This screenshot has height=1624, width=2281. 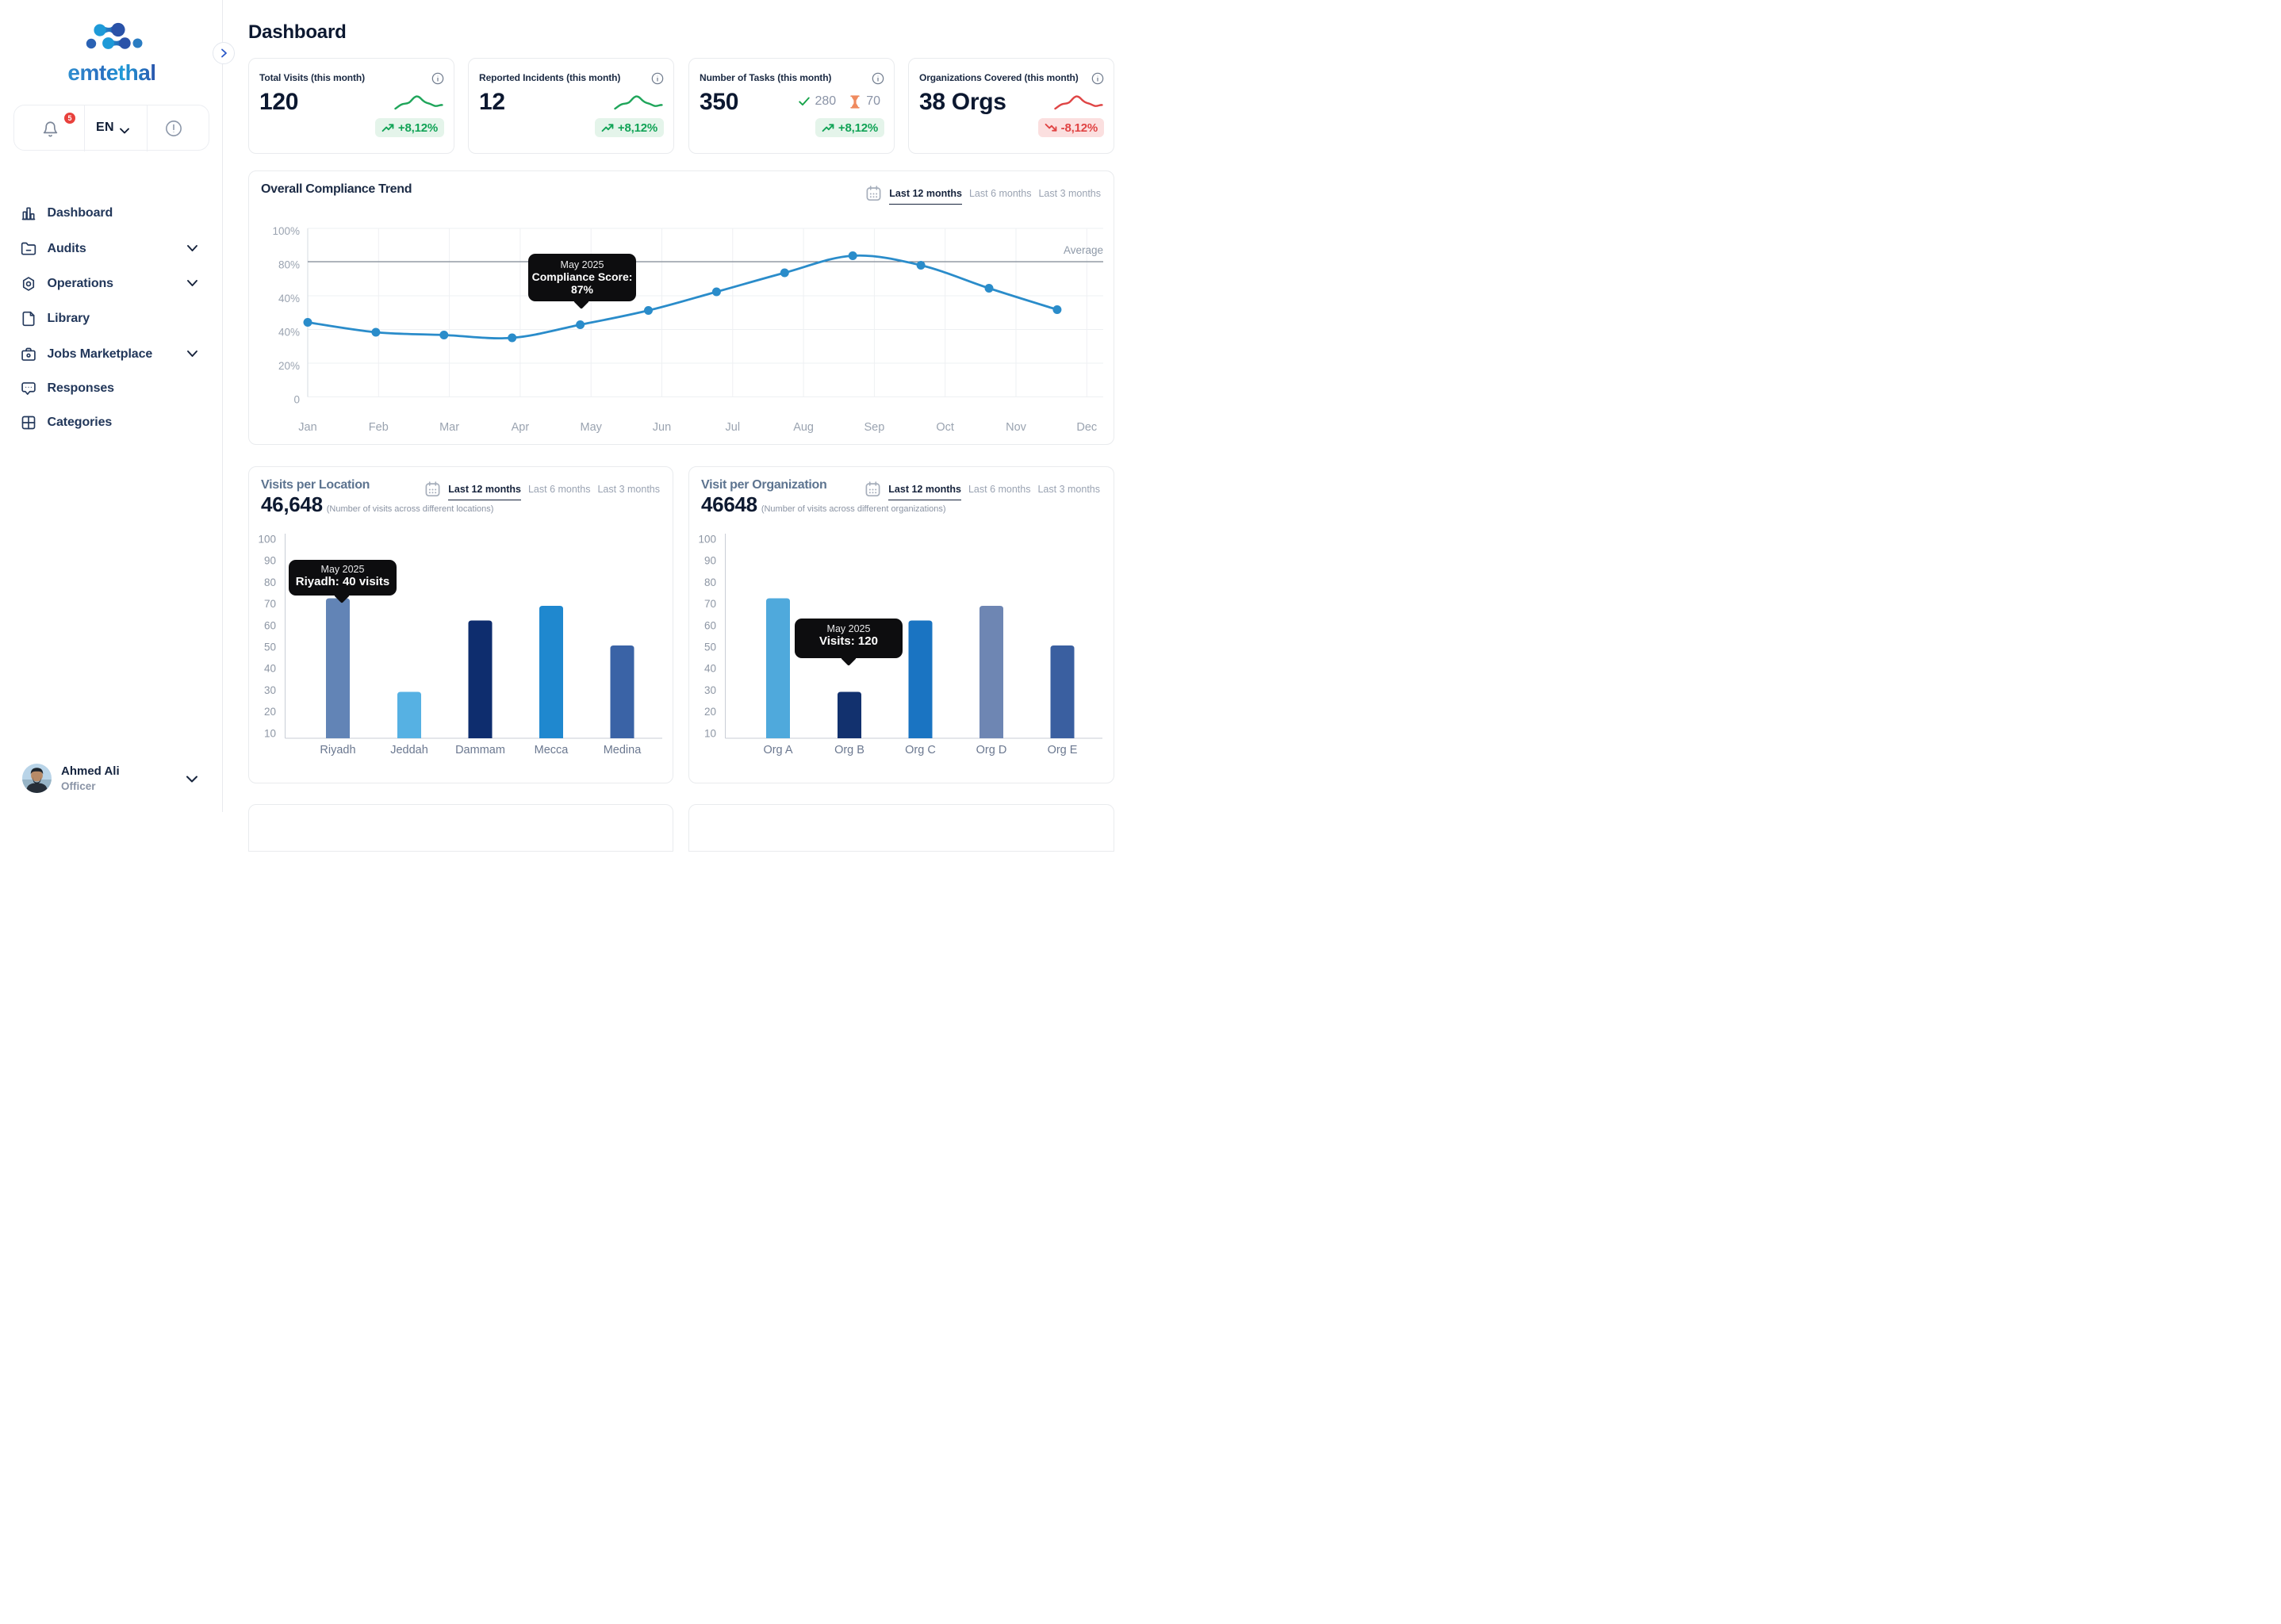 What do you see at coordinates (1083, 250) in the screenshot?
I see `svg-text: Average` at bounding box center [1083, 250].